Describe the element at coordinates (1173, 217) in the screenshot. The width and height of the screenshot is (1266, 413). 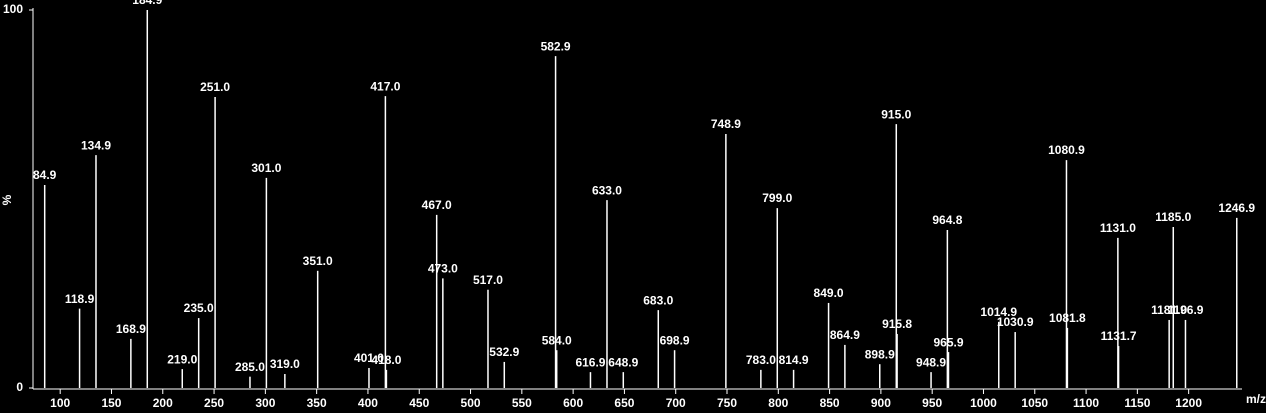
I see `peak-label: 1185.0` at that location.